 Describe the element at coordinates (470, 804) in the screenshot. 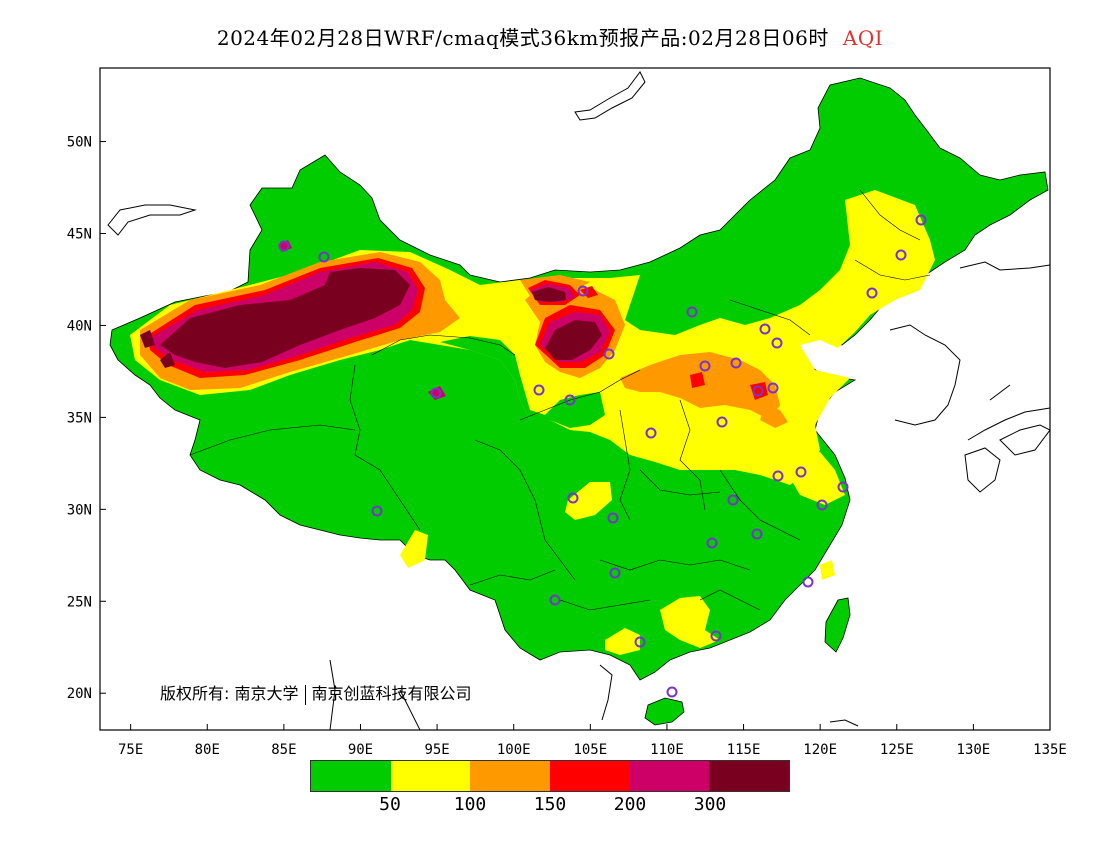

I see `legend-label: 100` at that location.